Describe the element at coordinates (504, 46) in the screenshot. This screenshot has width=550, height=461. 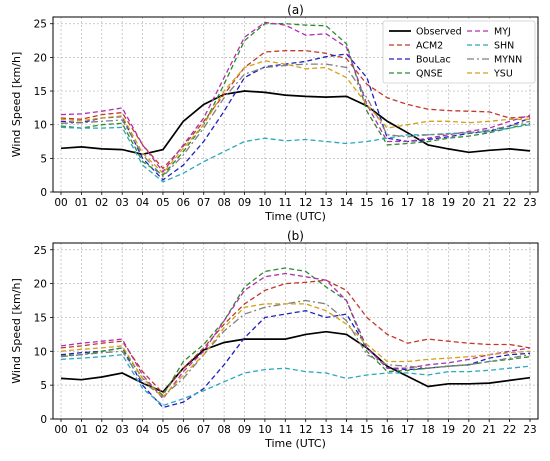
I see `legend-label-shn: SHN` at that location.